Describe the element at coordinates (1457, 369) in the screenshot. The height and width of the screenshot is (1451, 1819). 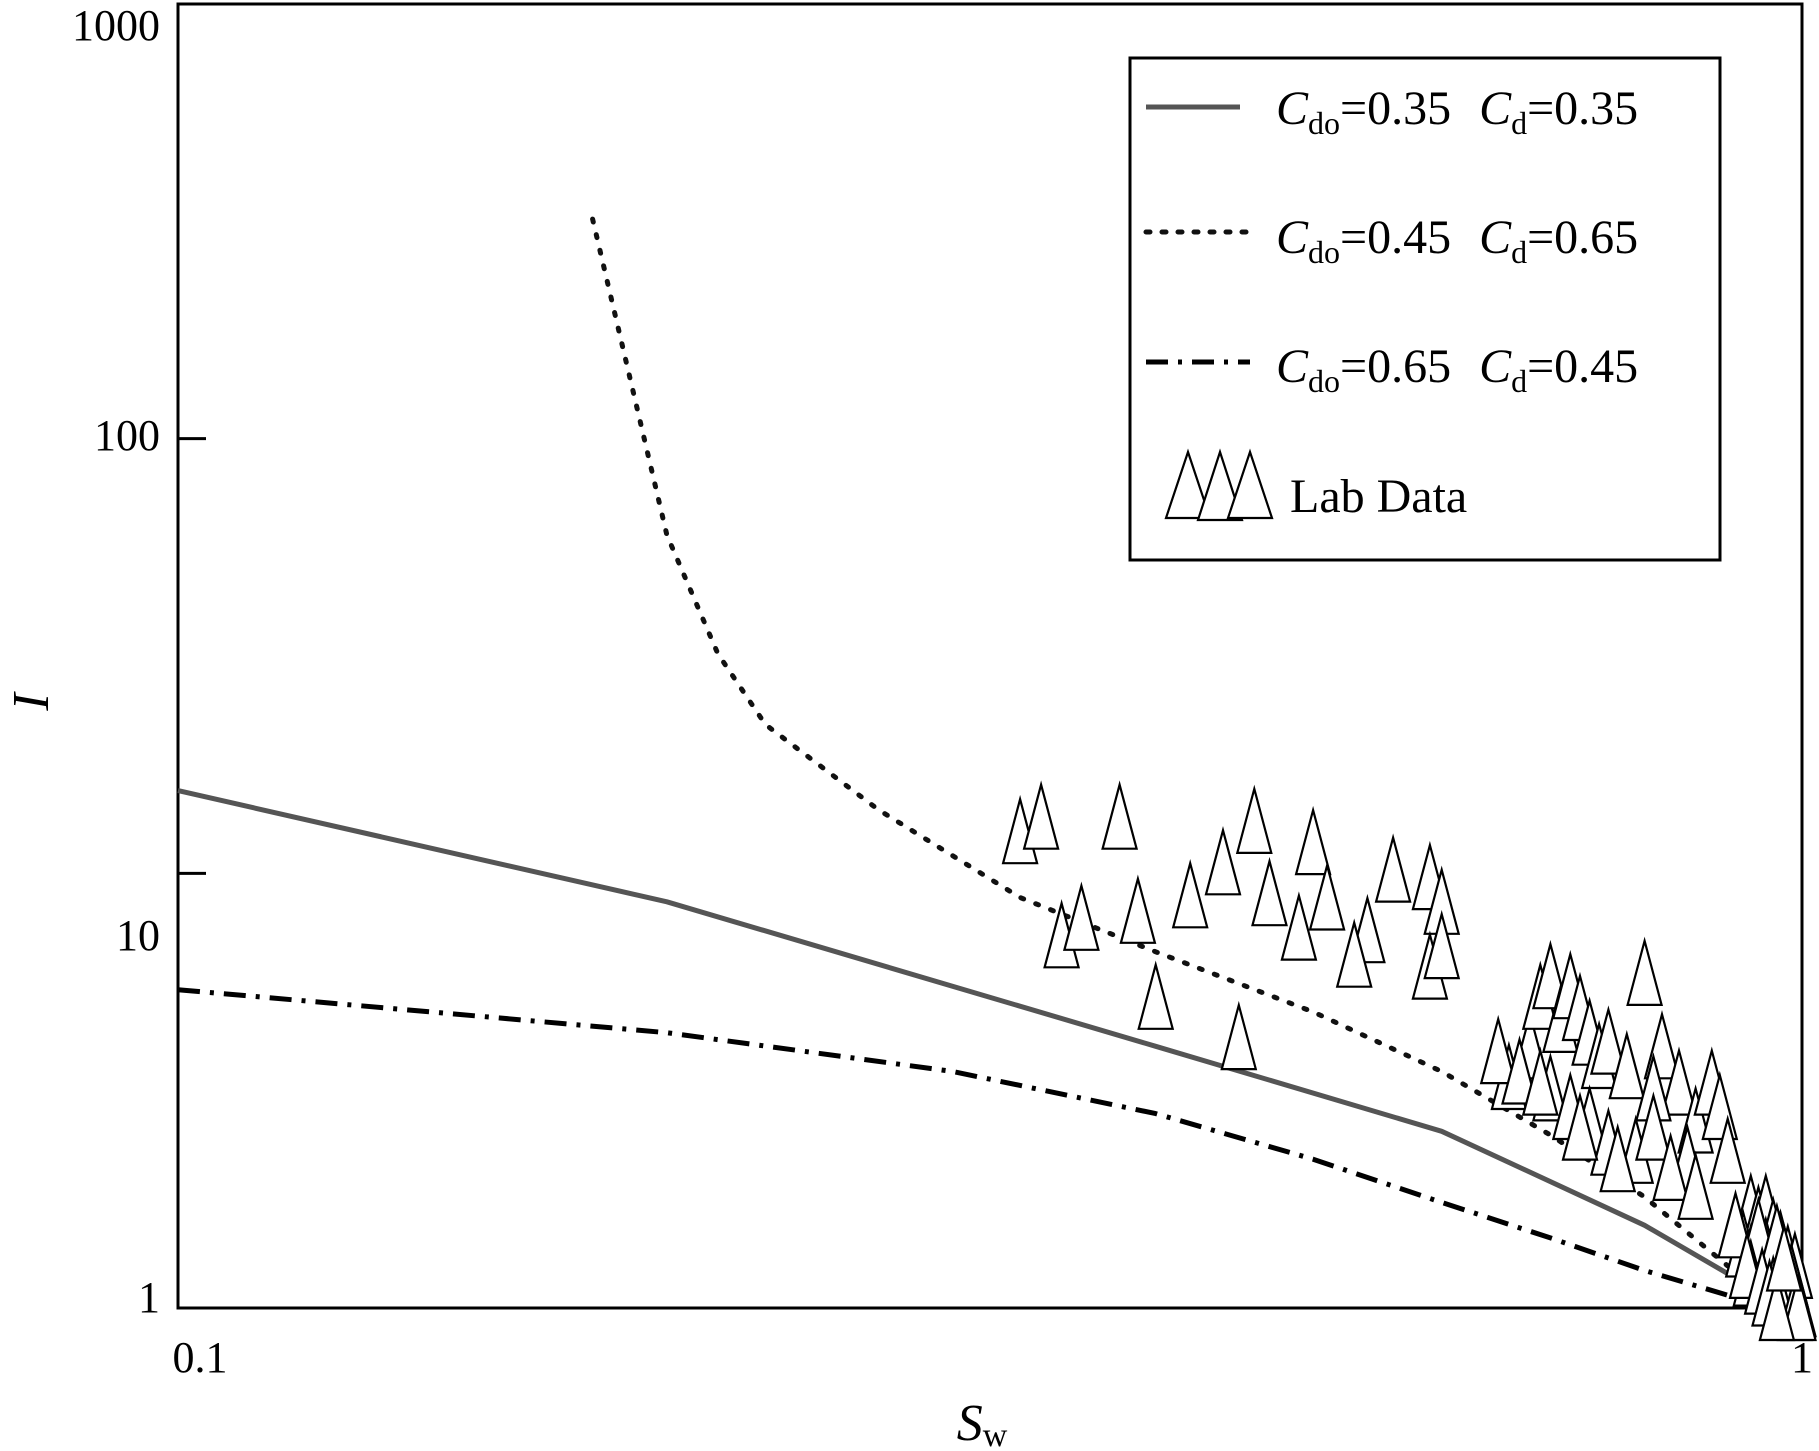
I see `legend-label-dashdot: Cdo=0.65 Cd=0.45` at that location.